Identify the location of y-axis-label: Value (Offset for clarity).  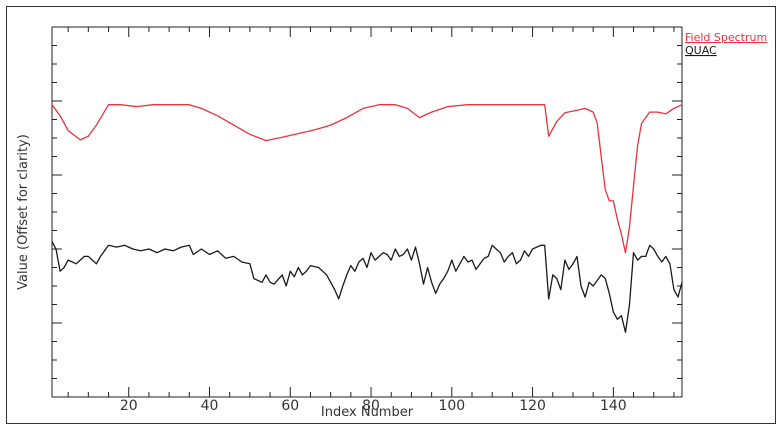
(23, 212).